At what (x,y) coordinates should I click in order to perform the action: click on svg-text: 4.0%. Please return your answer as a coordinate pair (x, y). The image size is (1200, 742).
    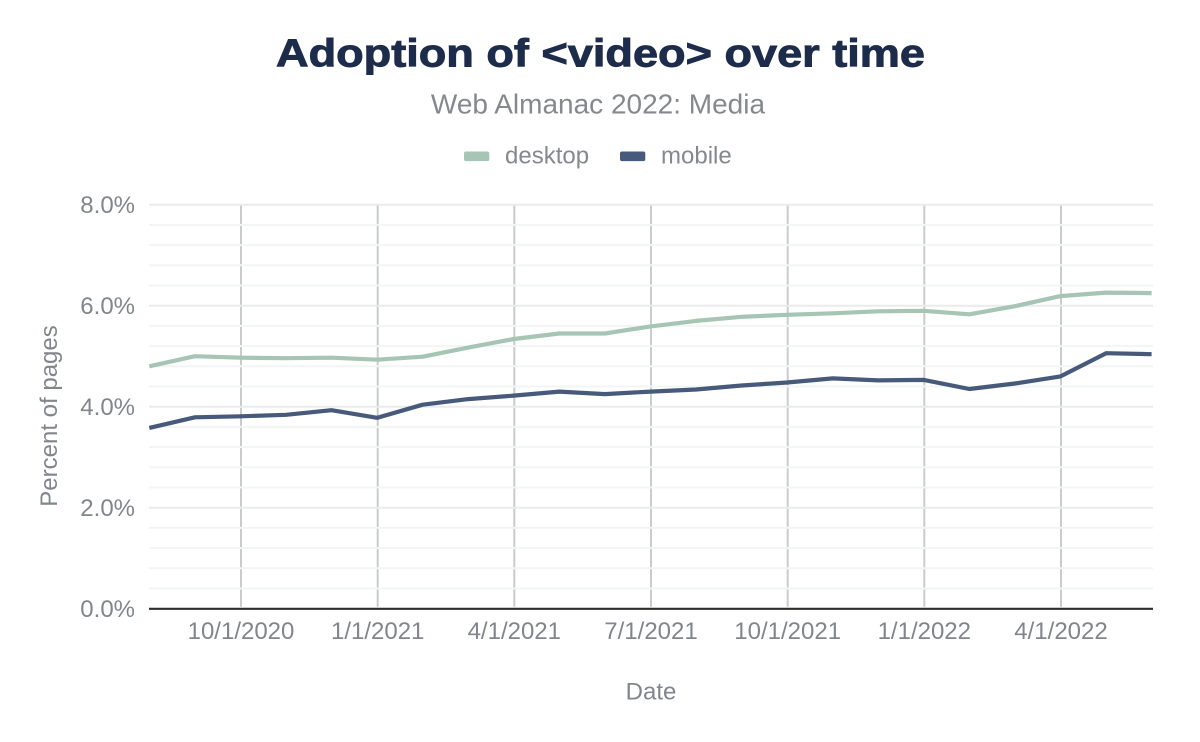
    Looking at the image, I should click on (107, 407).